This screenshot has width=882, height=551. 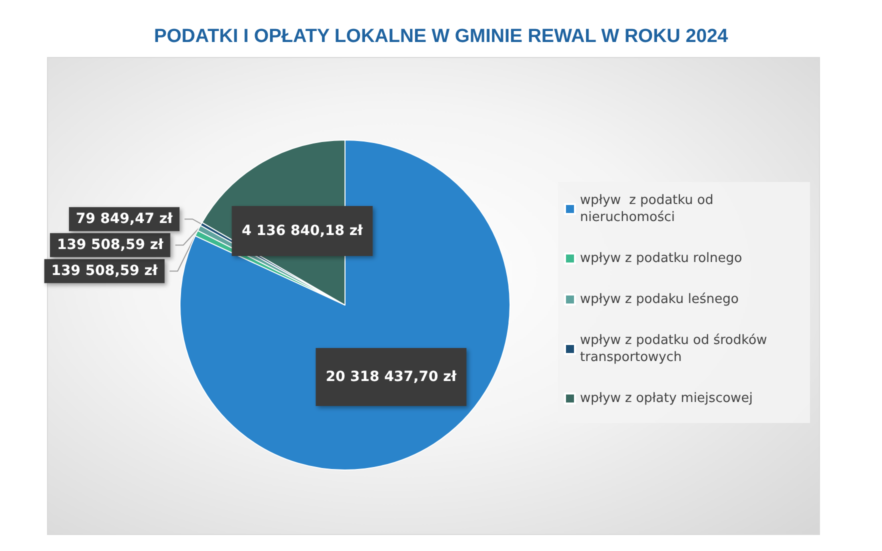 What do you see at coordinates (666, 398) in the screenshot?
I see `legend-label: wpływ z opłaty miejscowej` at bounding box center [666, 398].